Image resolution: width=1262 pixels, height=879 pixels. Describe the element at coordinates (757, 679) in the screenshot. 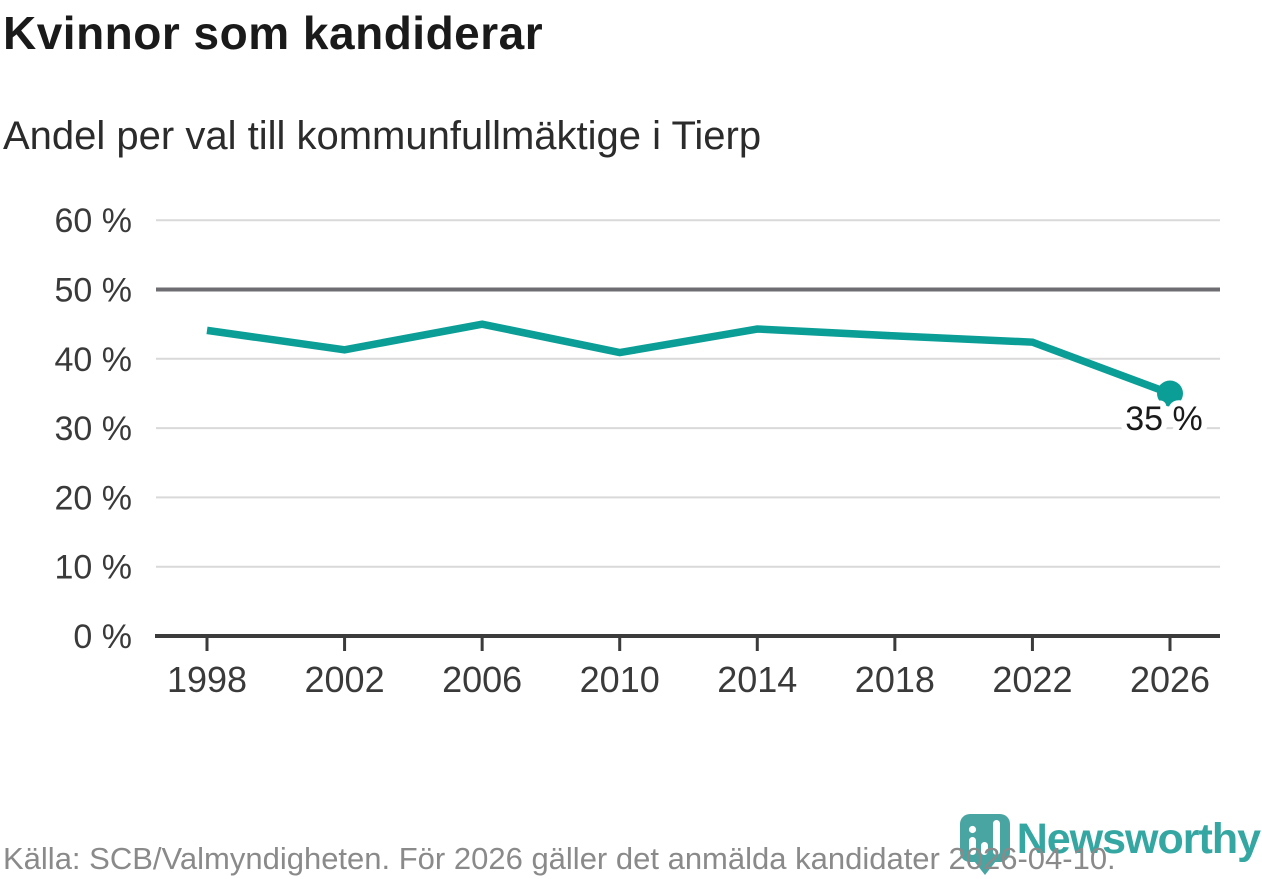

I see `x-tick-label: 2014` at that location.